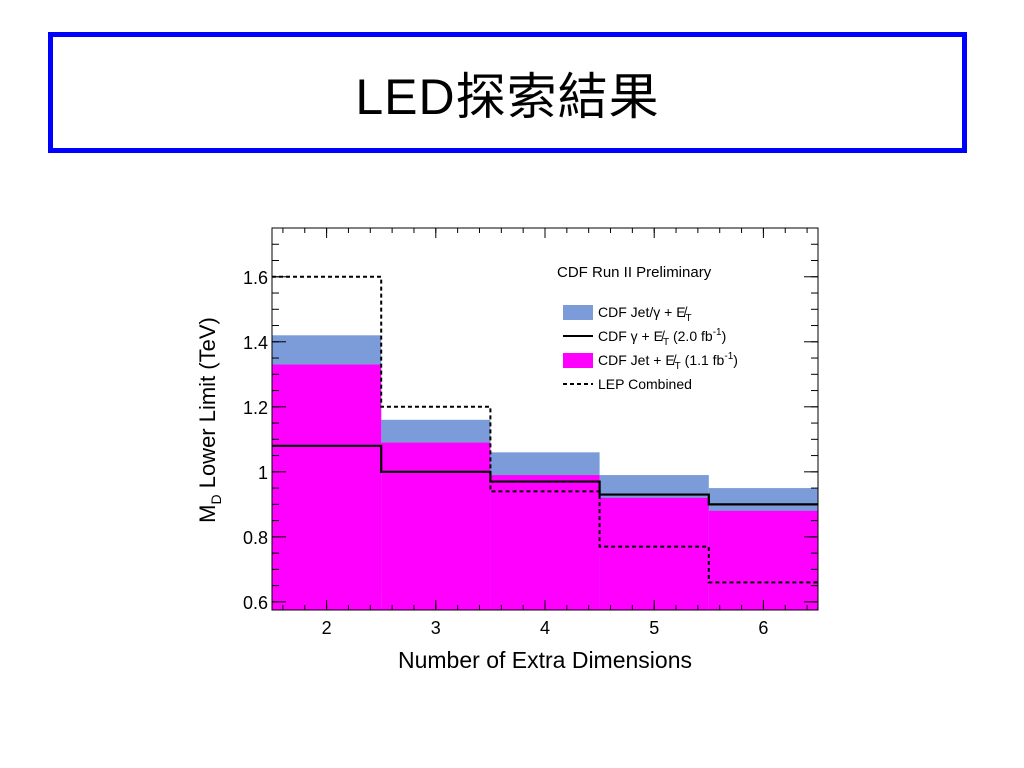 The width and height of the screenshot is (1024, 768). What do you see at coordinates (207, 405) in the screenshot?
I see `y-axis-label-rest: Lower Limit (TeV)` at bounding box center [207, 405].